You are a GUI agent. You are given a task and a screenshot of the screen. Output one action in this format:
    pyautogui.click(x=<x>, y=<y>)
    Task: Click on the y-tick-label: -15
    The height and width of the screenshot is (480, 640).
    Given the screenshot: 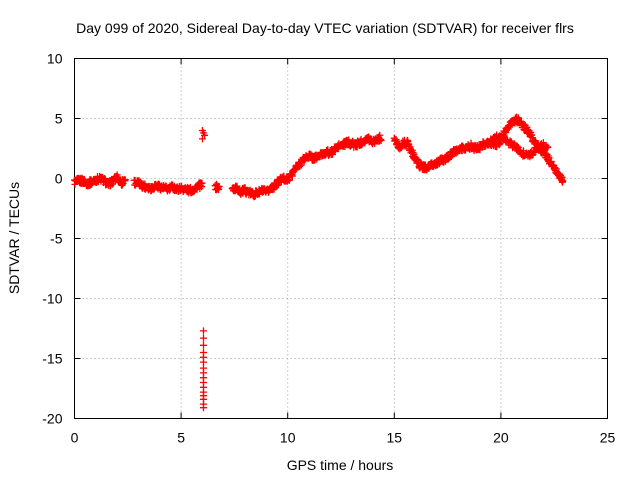 What is the action you would take?
    pyautogui.click(x=52, y=359)
    